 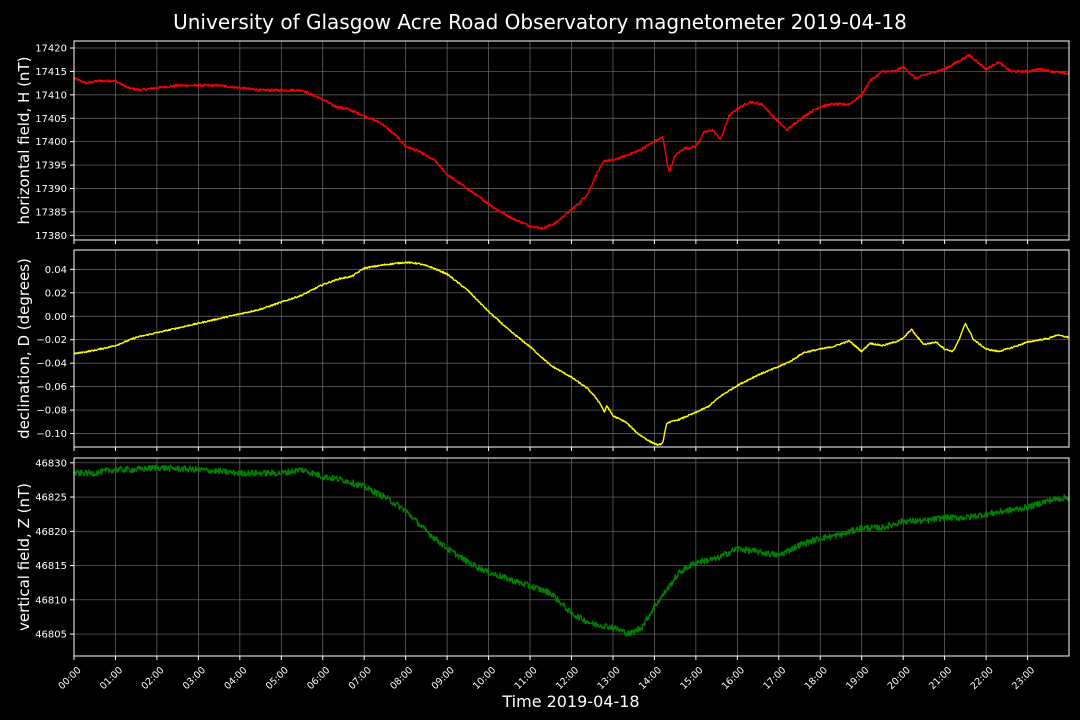 I want to click on y-tick-label: 17390, so click(x=51, y=189).